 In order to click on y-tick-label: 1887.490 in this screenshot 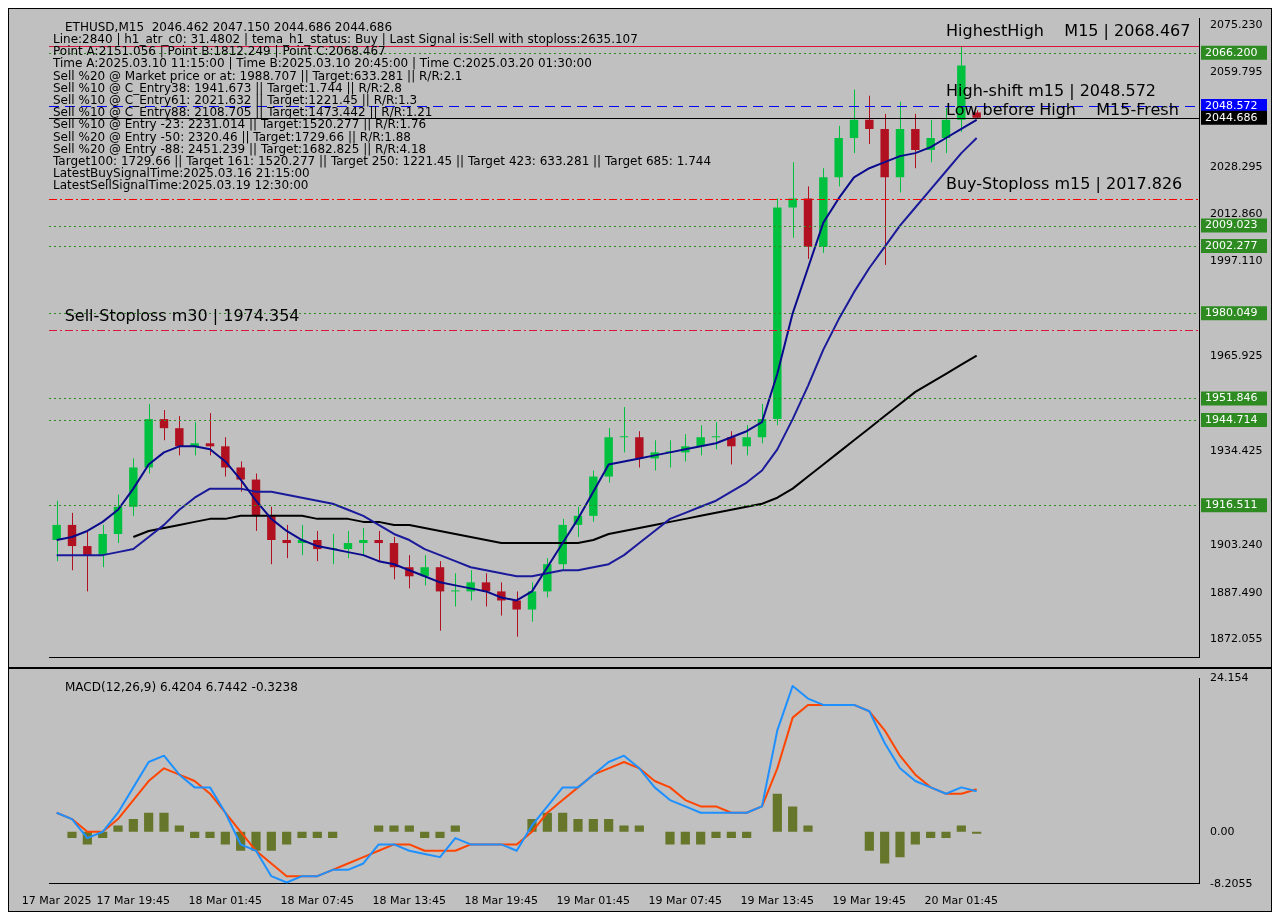, I will do `click(1236, 592)`.